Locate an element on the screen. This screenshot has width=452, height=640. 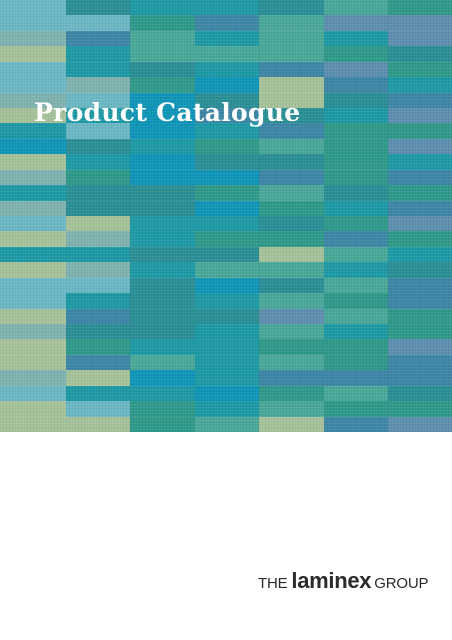
logo-suffix: GROUP is located at coordinates (401, 583).